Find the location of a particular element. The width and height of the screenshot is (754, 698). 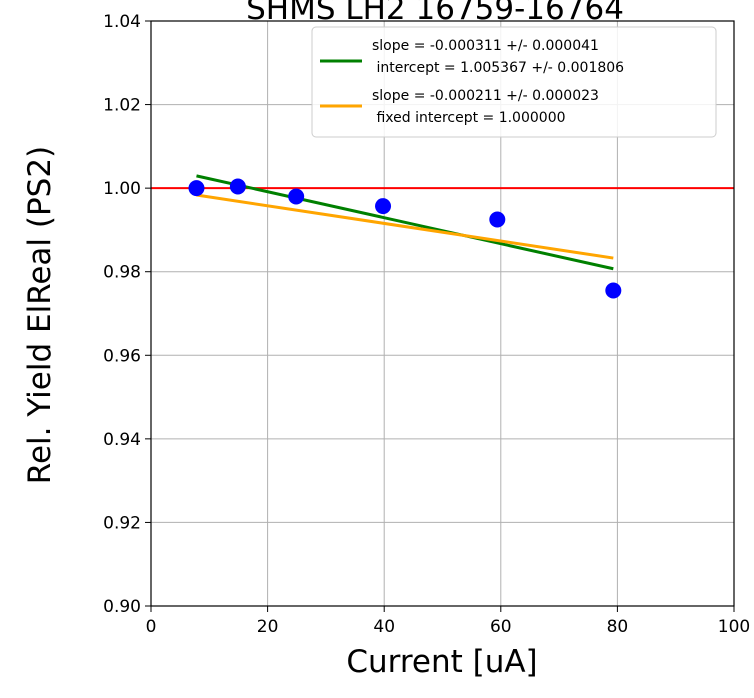

chart-title: SHMS LH2 16759-16764 is located at coordinates (435, 13).